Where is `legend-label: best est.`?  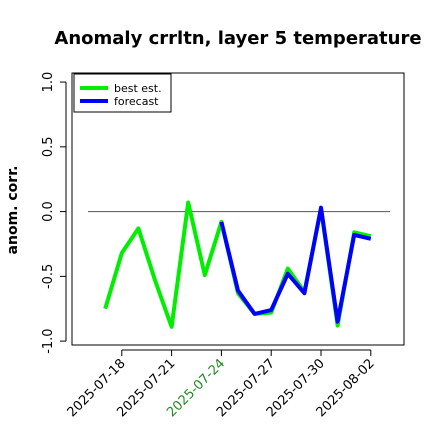 legend-label: best est. is located at coordinates (138, 88).